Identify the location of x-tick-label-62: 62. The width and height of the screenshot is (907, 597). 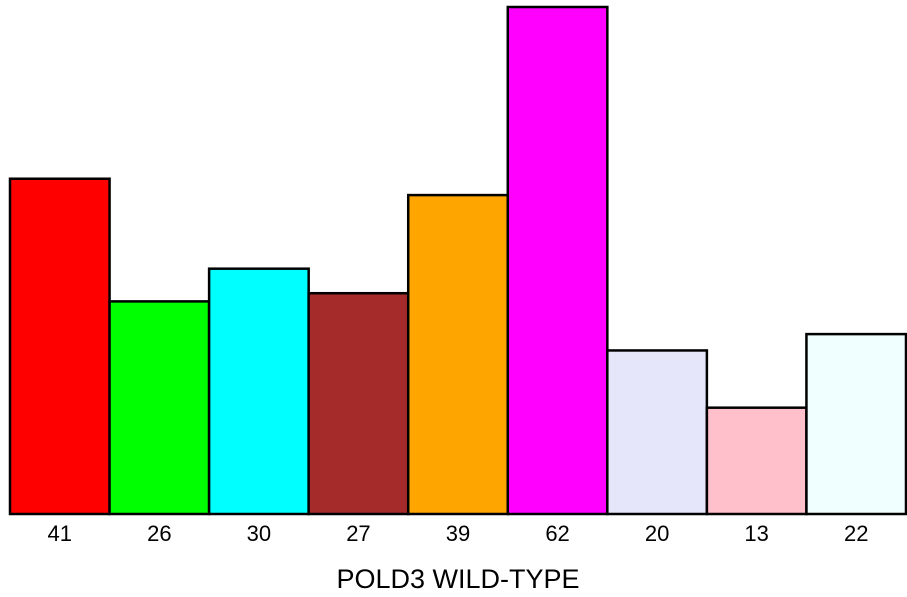
(557, 533).